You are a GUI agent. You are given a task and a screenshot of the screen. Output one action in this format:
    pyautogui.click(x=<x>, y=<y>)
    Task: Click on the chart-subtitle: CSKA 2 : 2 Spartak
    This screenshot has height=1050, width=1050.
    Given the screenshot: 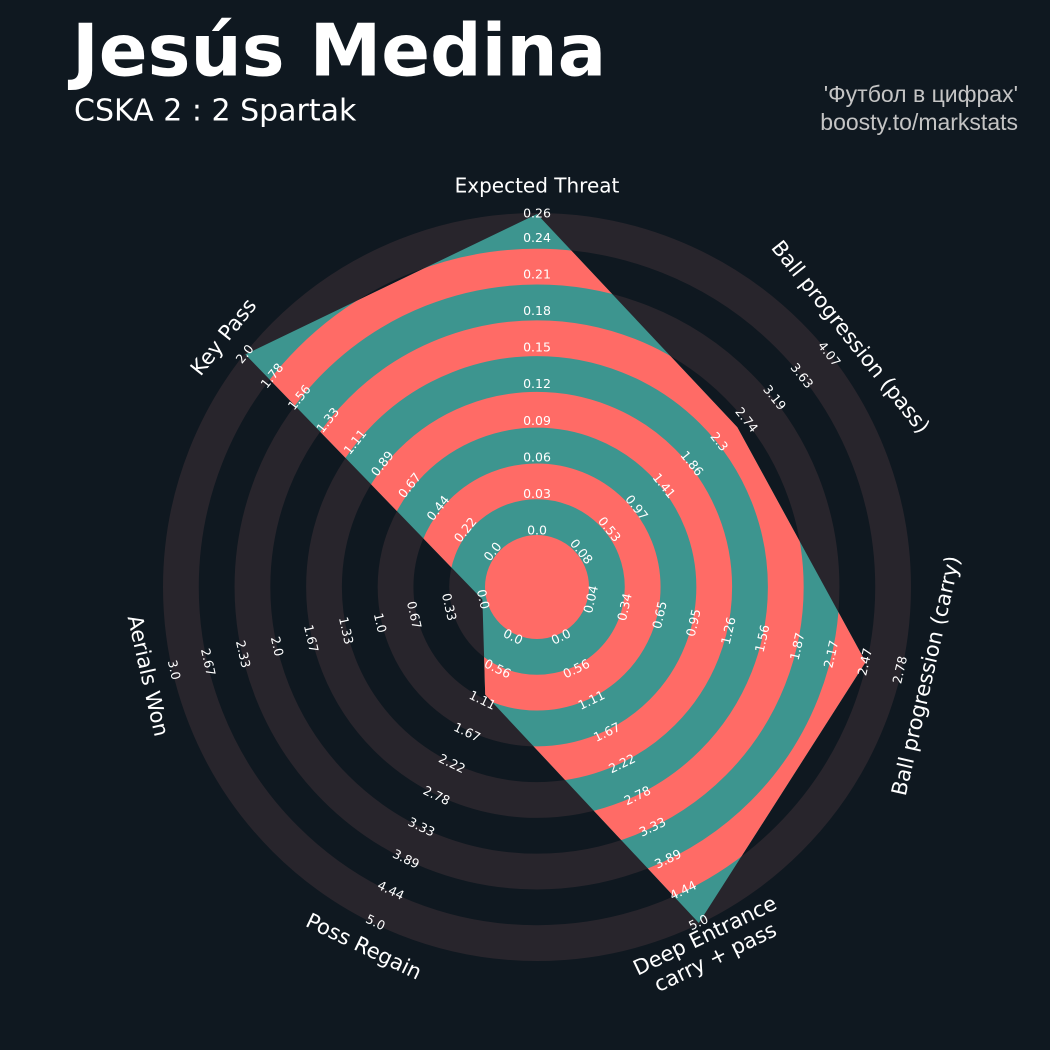 What is the action you would take?
    pyautogui.click(x=215, y=111)
    